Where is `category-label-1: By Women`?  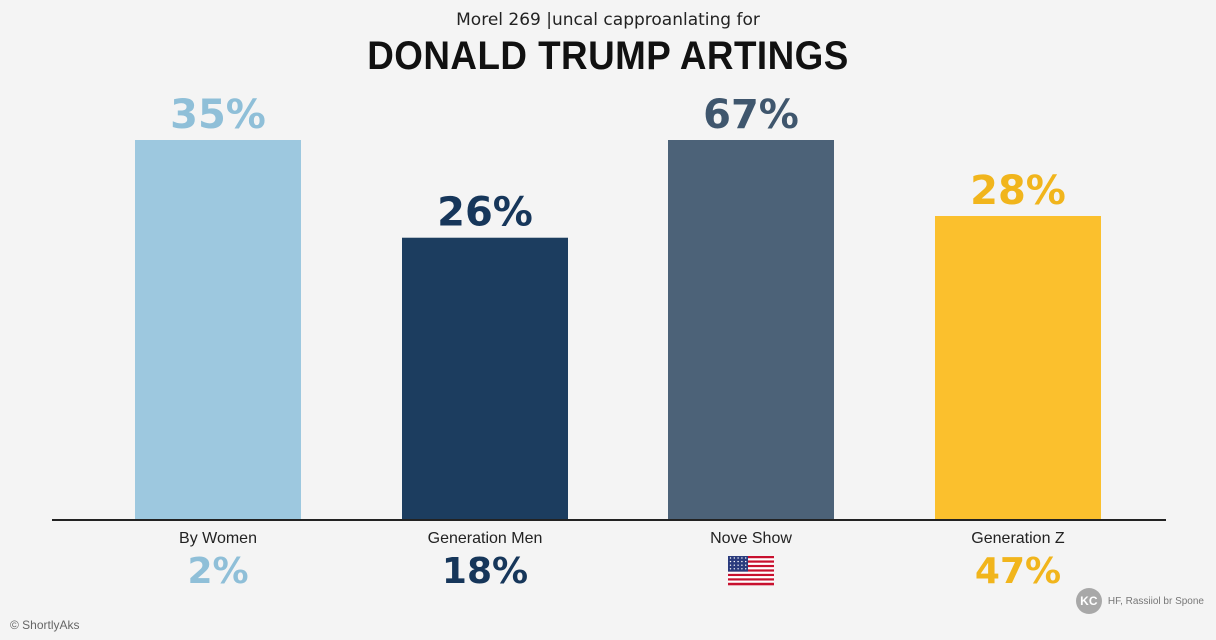 category-label-1: By Women is located at coordinates (218, 538).